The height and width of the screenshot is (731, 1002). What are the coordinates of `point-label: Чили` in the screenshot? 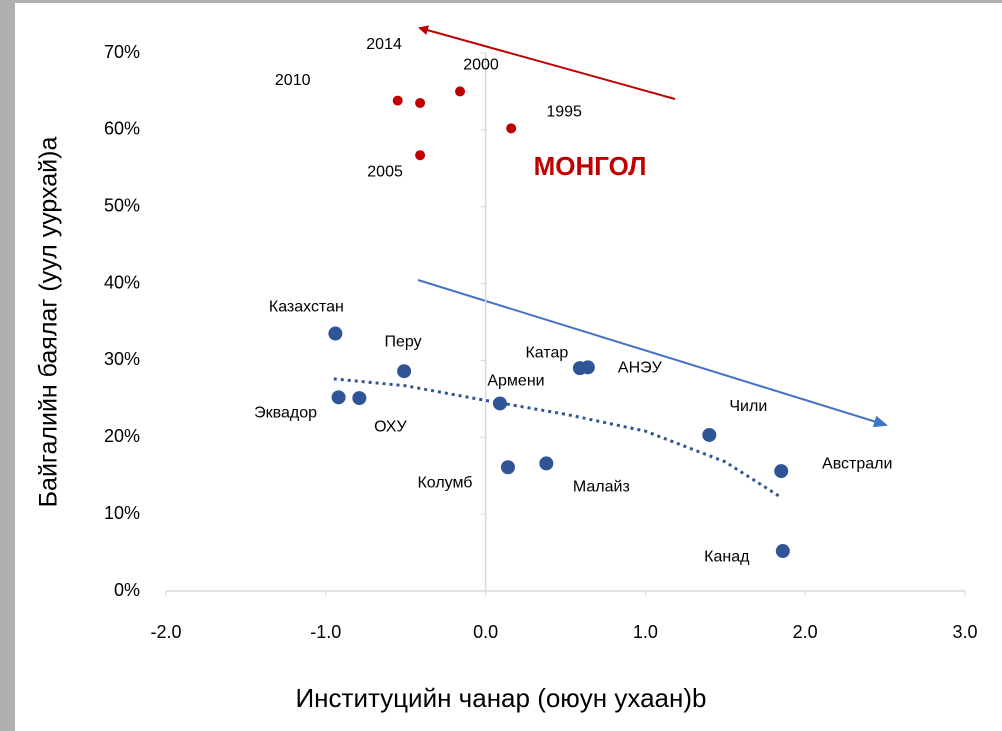 It's located at (748, 406).